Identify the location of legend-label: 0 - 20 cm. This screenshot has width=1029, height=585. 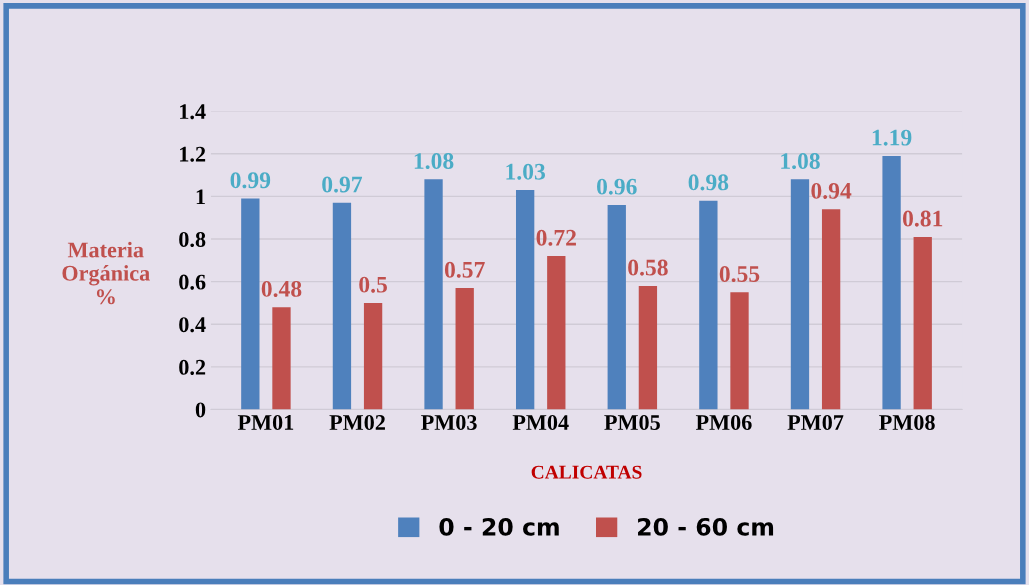
(499, 526).